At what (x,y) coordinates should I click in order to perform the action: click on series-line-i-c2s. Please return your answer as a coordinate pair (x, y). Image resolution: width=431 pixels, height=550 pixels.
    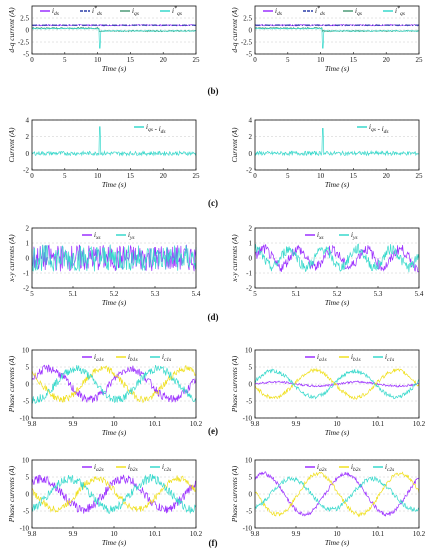
    Looking at the image, I should click on (337, 494).